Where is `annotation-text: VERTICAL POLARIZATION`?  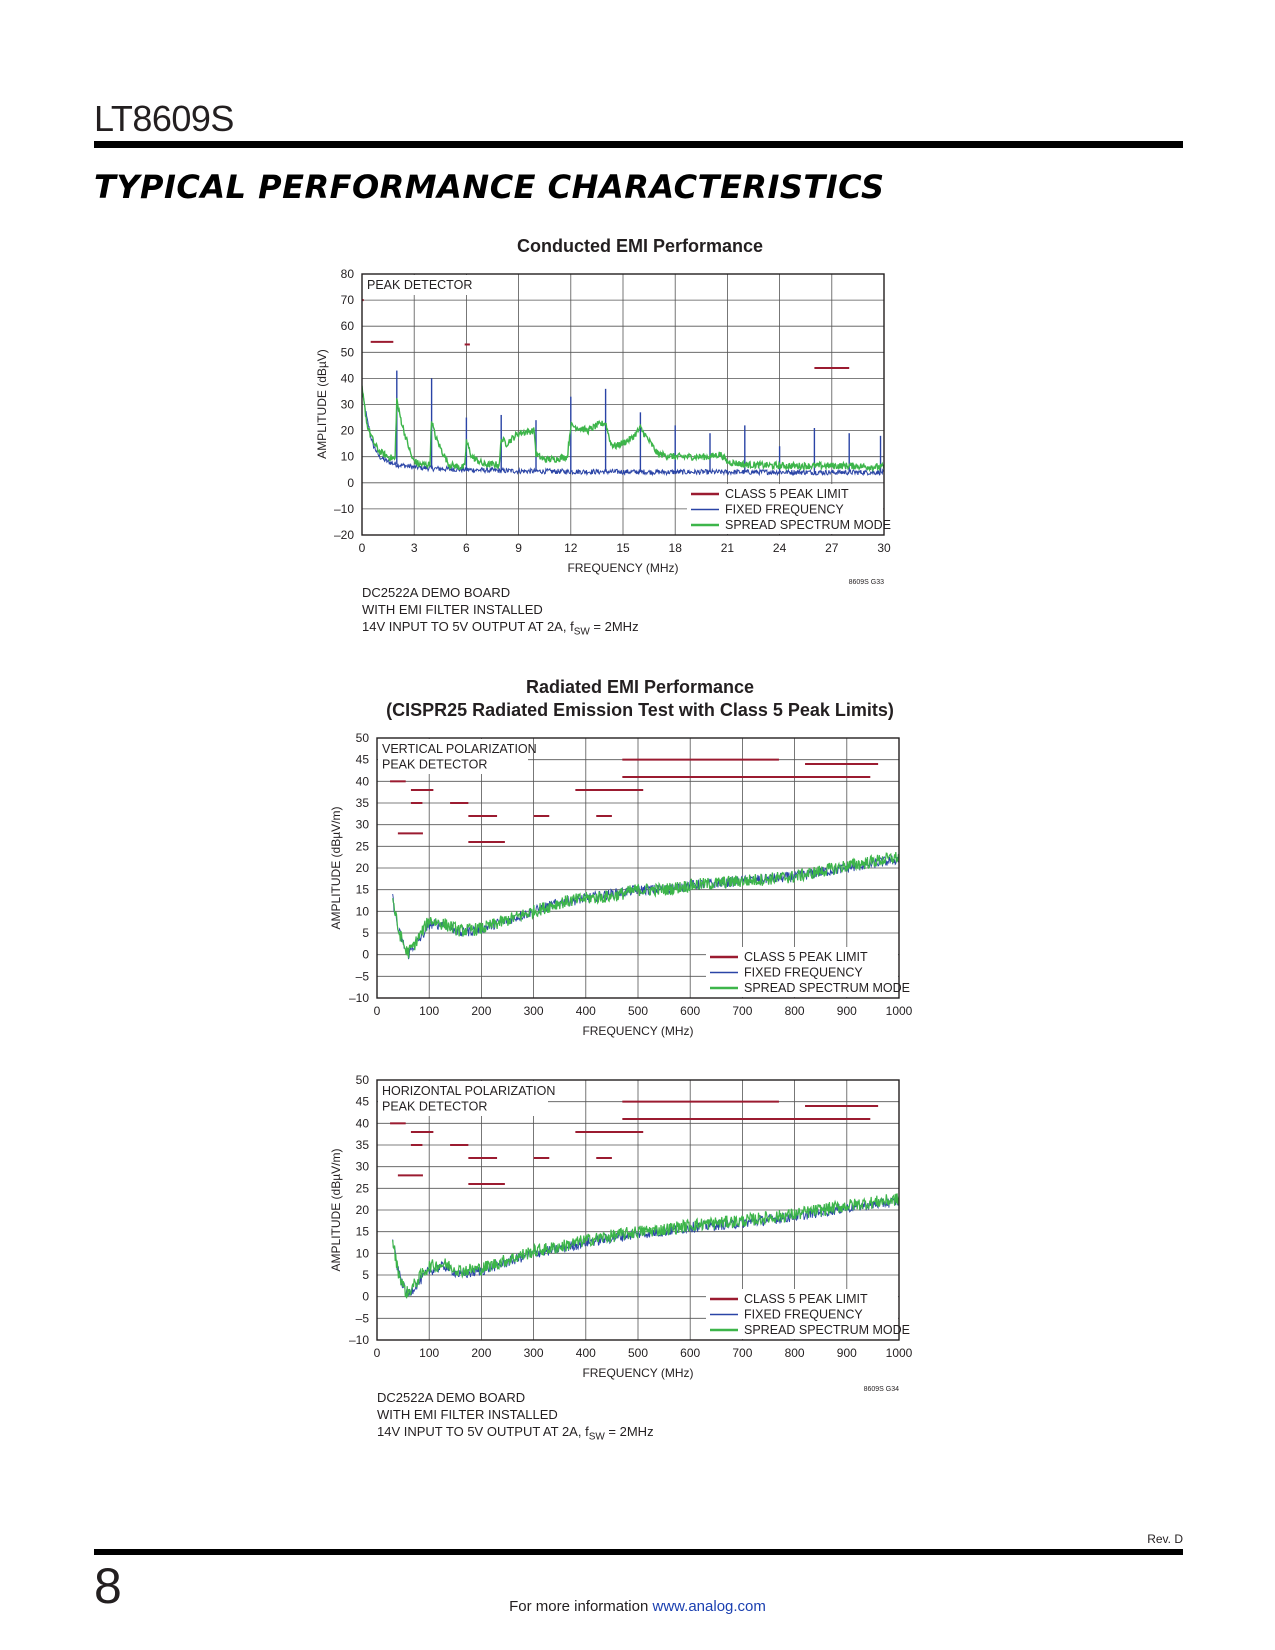
annotation-text: VERTICAL POLARIZATION is located at coordinates (459, 749).